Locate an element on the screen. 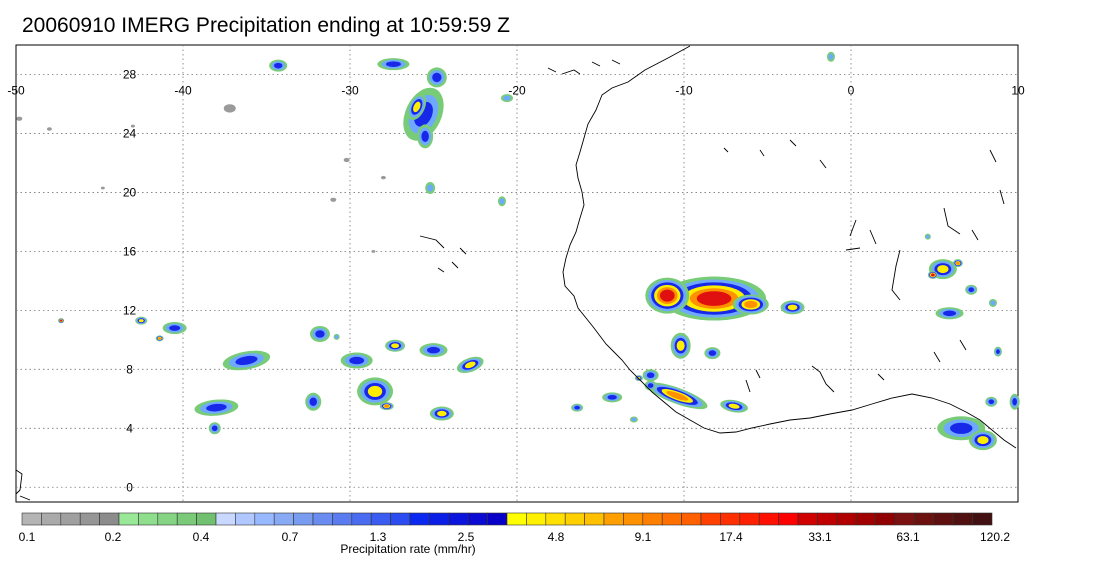 This screenshot has width=1101, height=571. colorbar-label: Precipitation rate (mm/hr) is located at coordinates (407, 549).